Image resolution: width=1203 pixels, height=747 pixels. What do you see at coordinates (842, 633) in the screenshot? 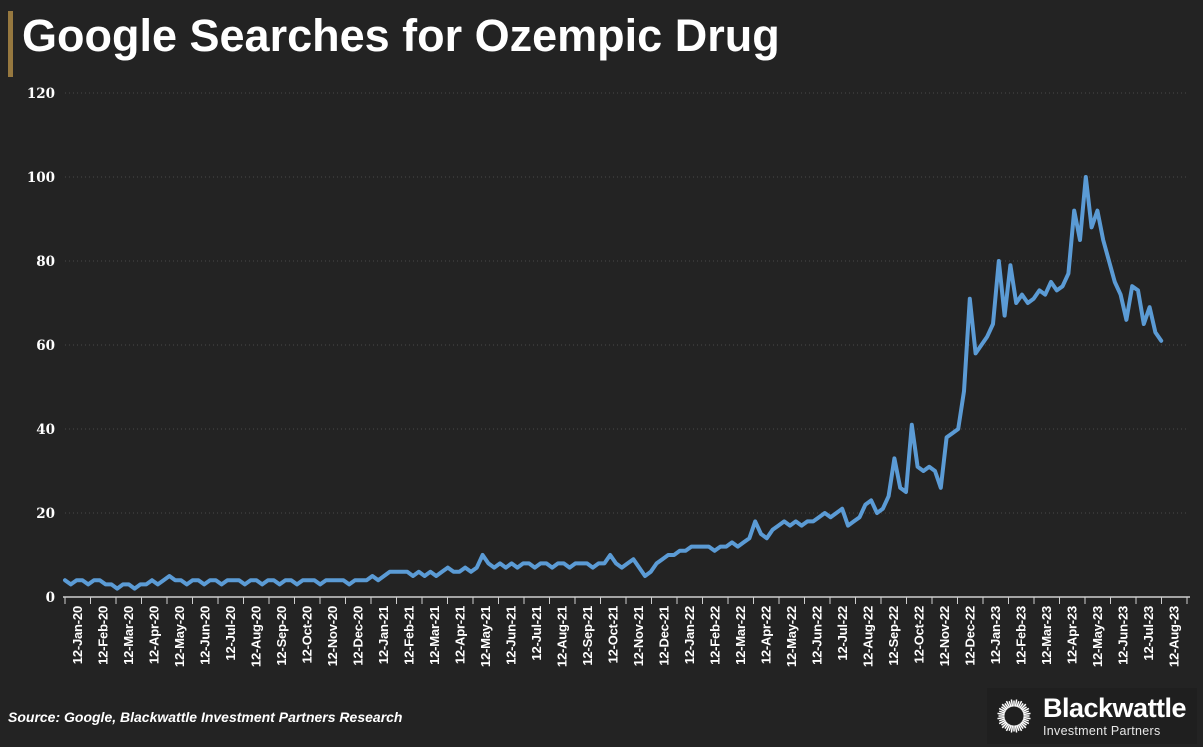
I see `x-tick-label: 12-Jul-22` at bounding box center [842, 633].